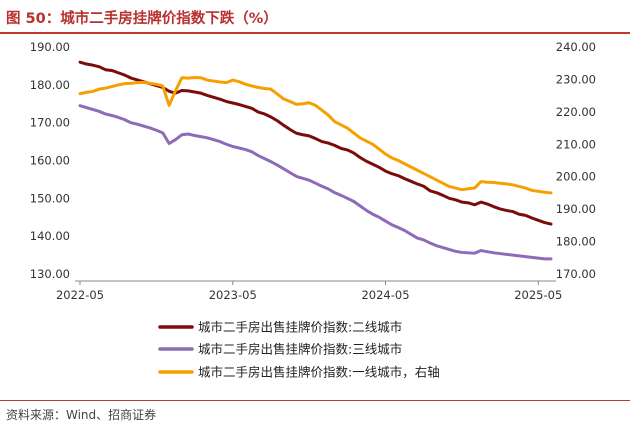 The height and width of the screenshot is (433, 637). I want to click on bottom-rule, so click(315, 400).